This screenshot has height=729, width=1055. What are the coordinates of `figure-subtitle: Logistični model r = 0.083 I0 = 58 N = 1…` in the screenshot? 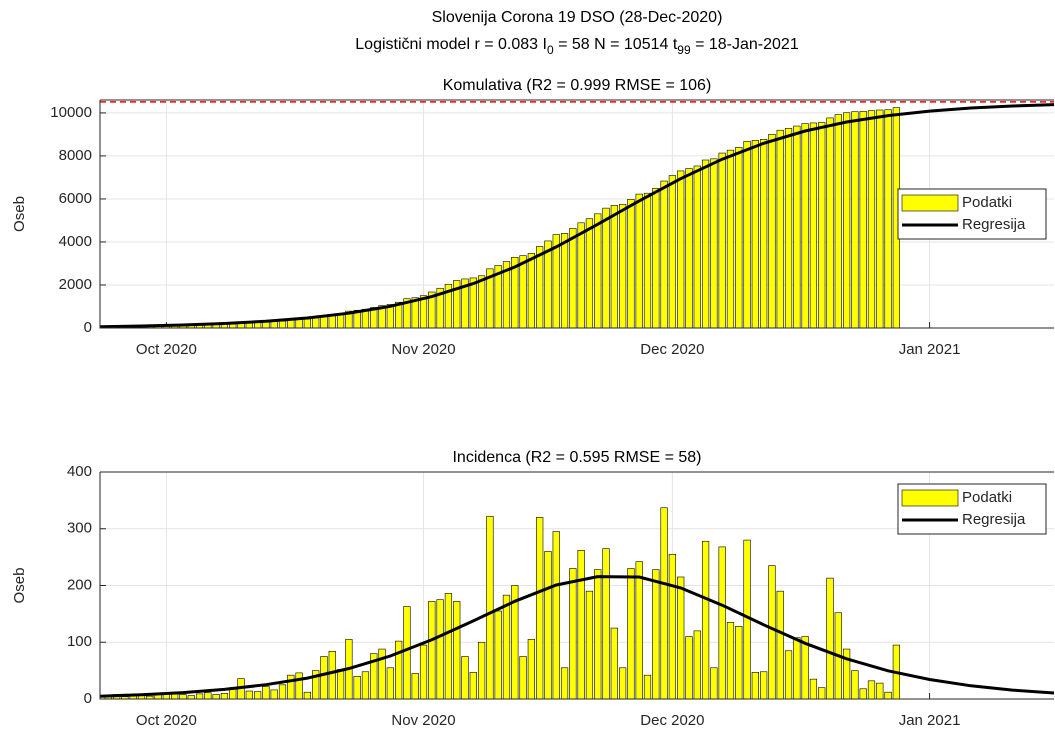 It's located at (577, 46).